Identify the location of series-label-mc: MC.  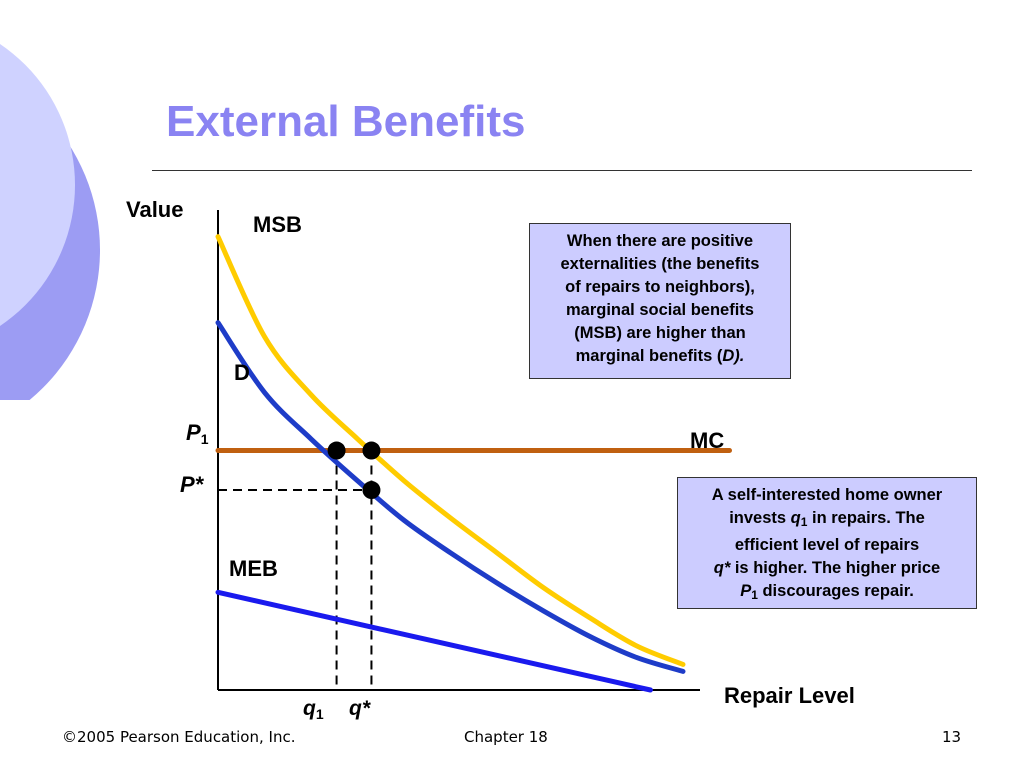
(707, 440).